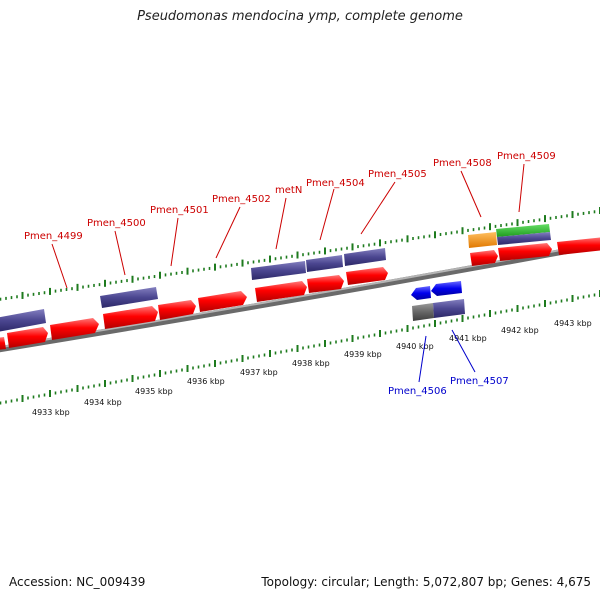  Describe the element at coordinates (573, 323) in the screenshot. I see `kbp-label: 4943 kbp` at that location.